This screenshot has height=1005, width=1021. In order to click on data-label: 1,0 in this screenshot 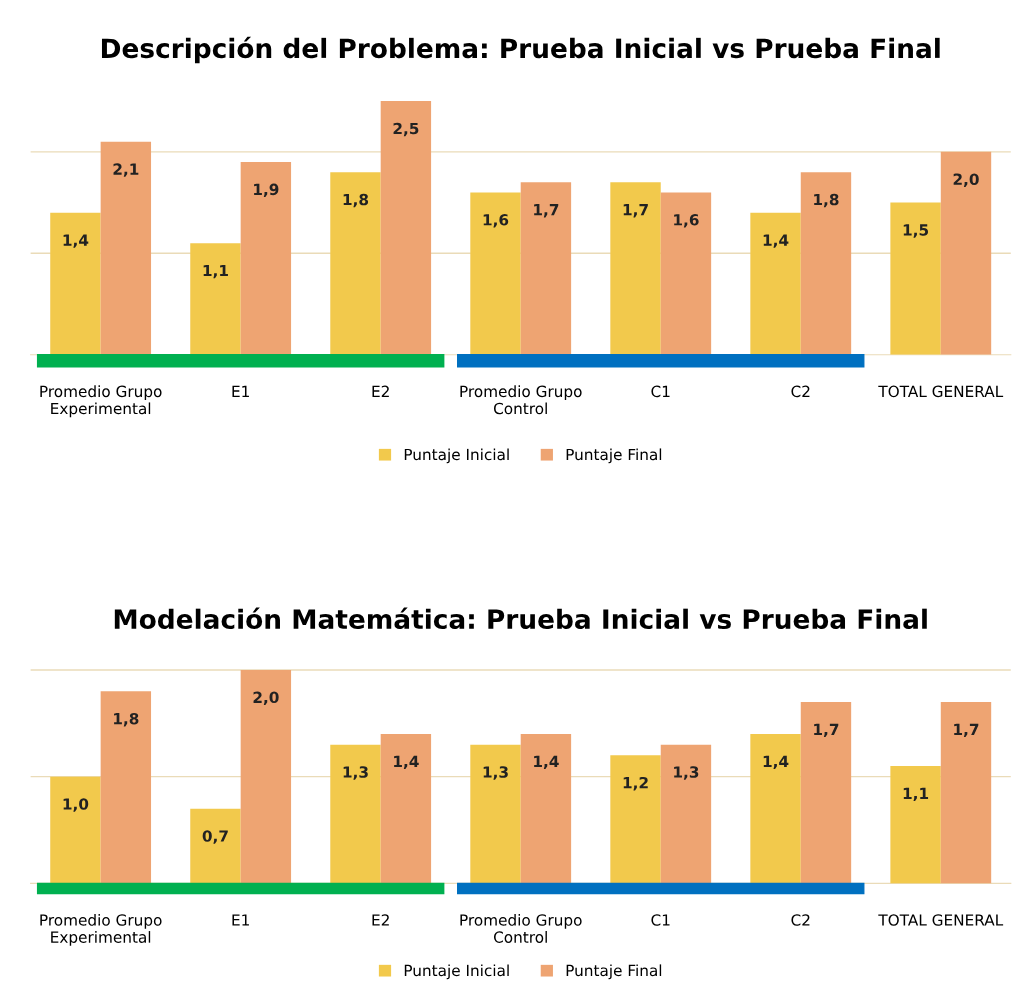, I will do `click(76, 805)`.